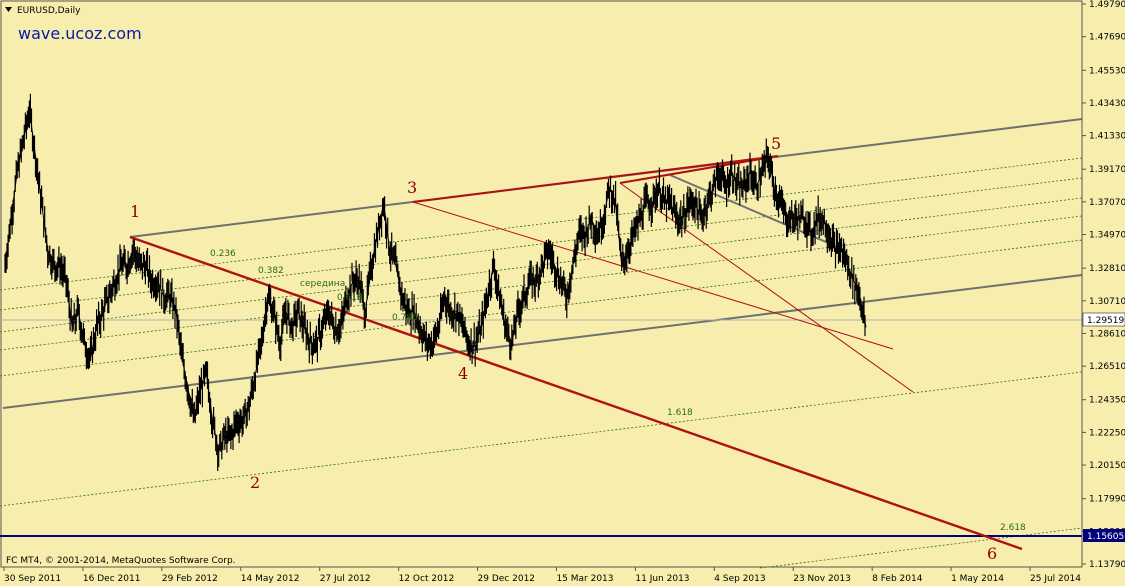 The width and height of the screenshot is (1125, 586). I want to click on price-tick-label: 1.34970, so click(1107, 236).